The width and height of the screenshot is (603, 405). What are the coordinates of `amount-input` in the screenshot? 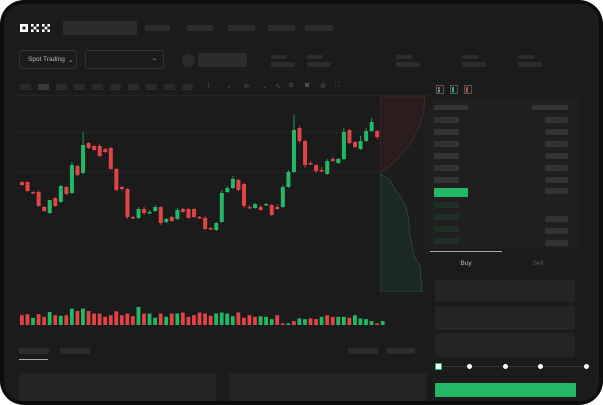 It's located at (505, 318).